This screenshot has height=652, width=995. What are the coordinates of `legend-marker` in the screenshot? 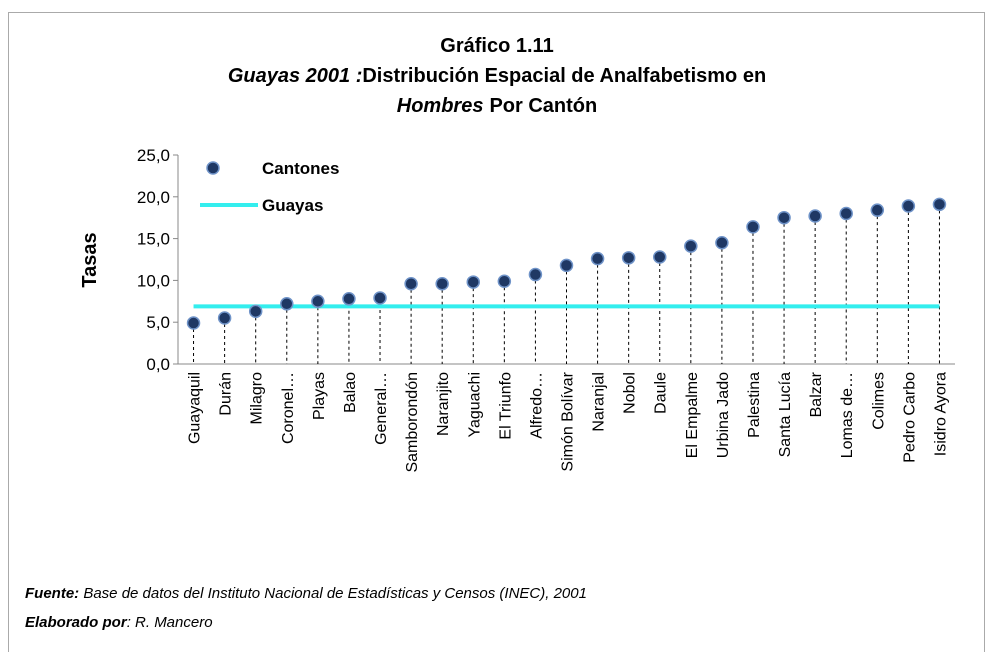 It's located at (213, 168).